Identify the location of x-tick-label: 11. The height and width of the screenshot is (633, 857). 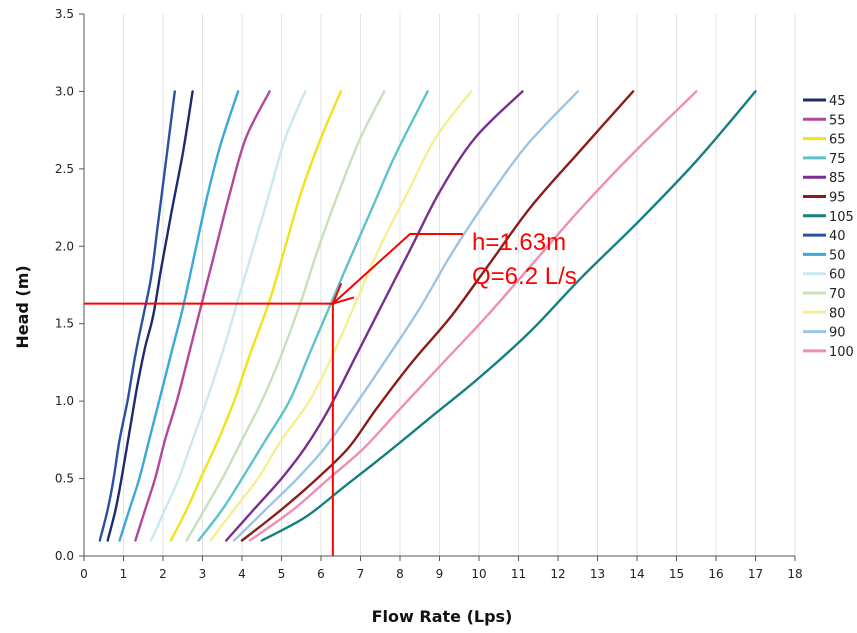
(518, 574).